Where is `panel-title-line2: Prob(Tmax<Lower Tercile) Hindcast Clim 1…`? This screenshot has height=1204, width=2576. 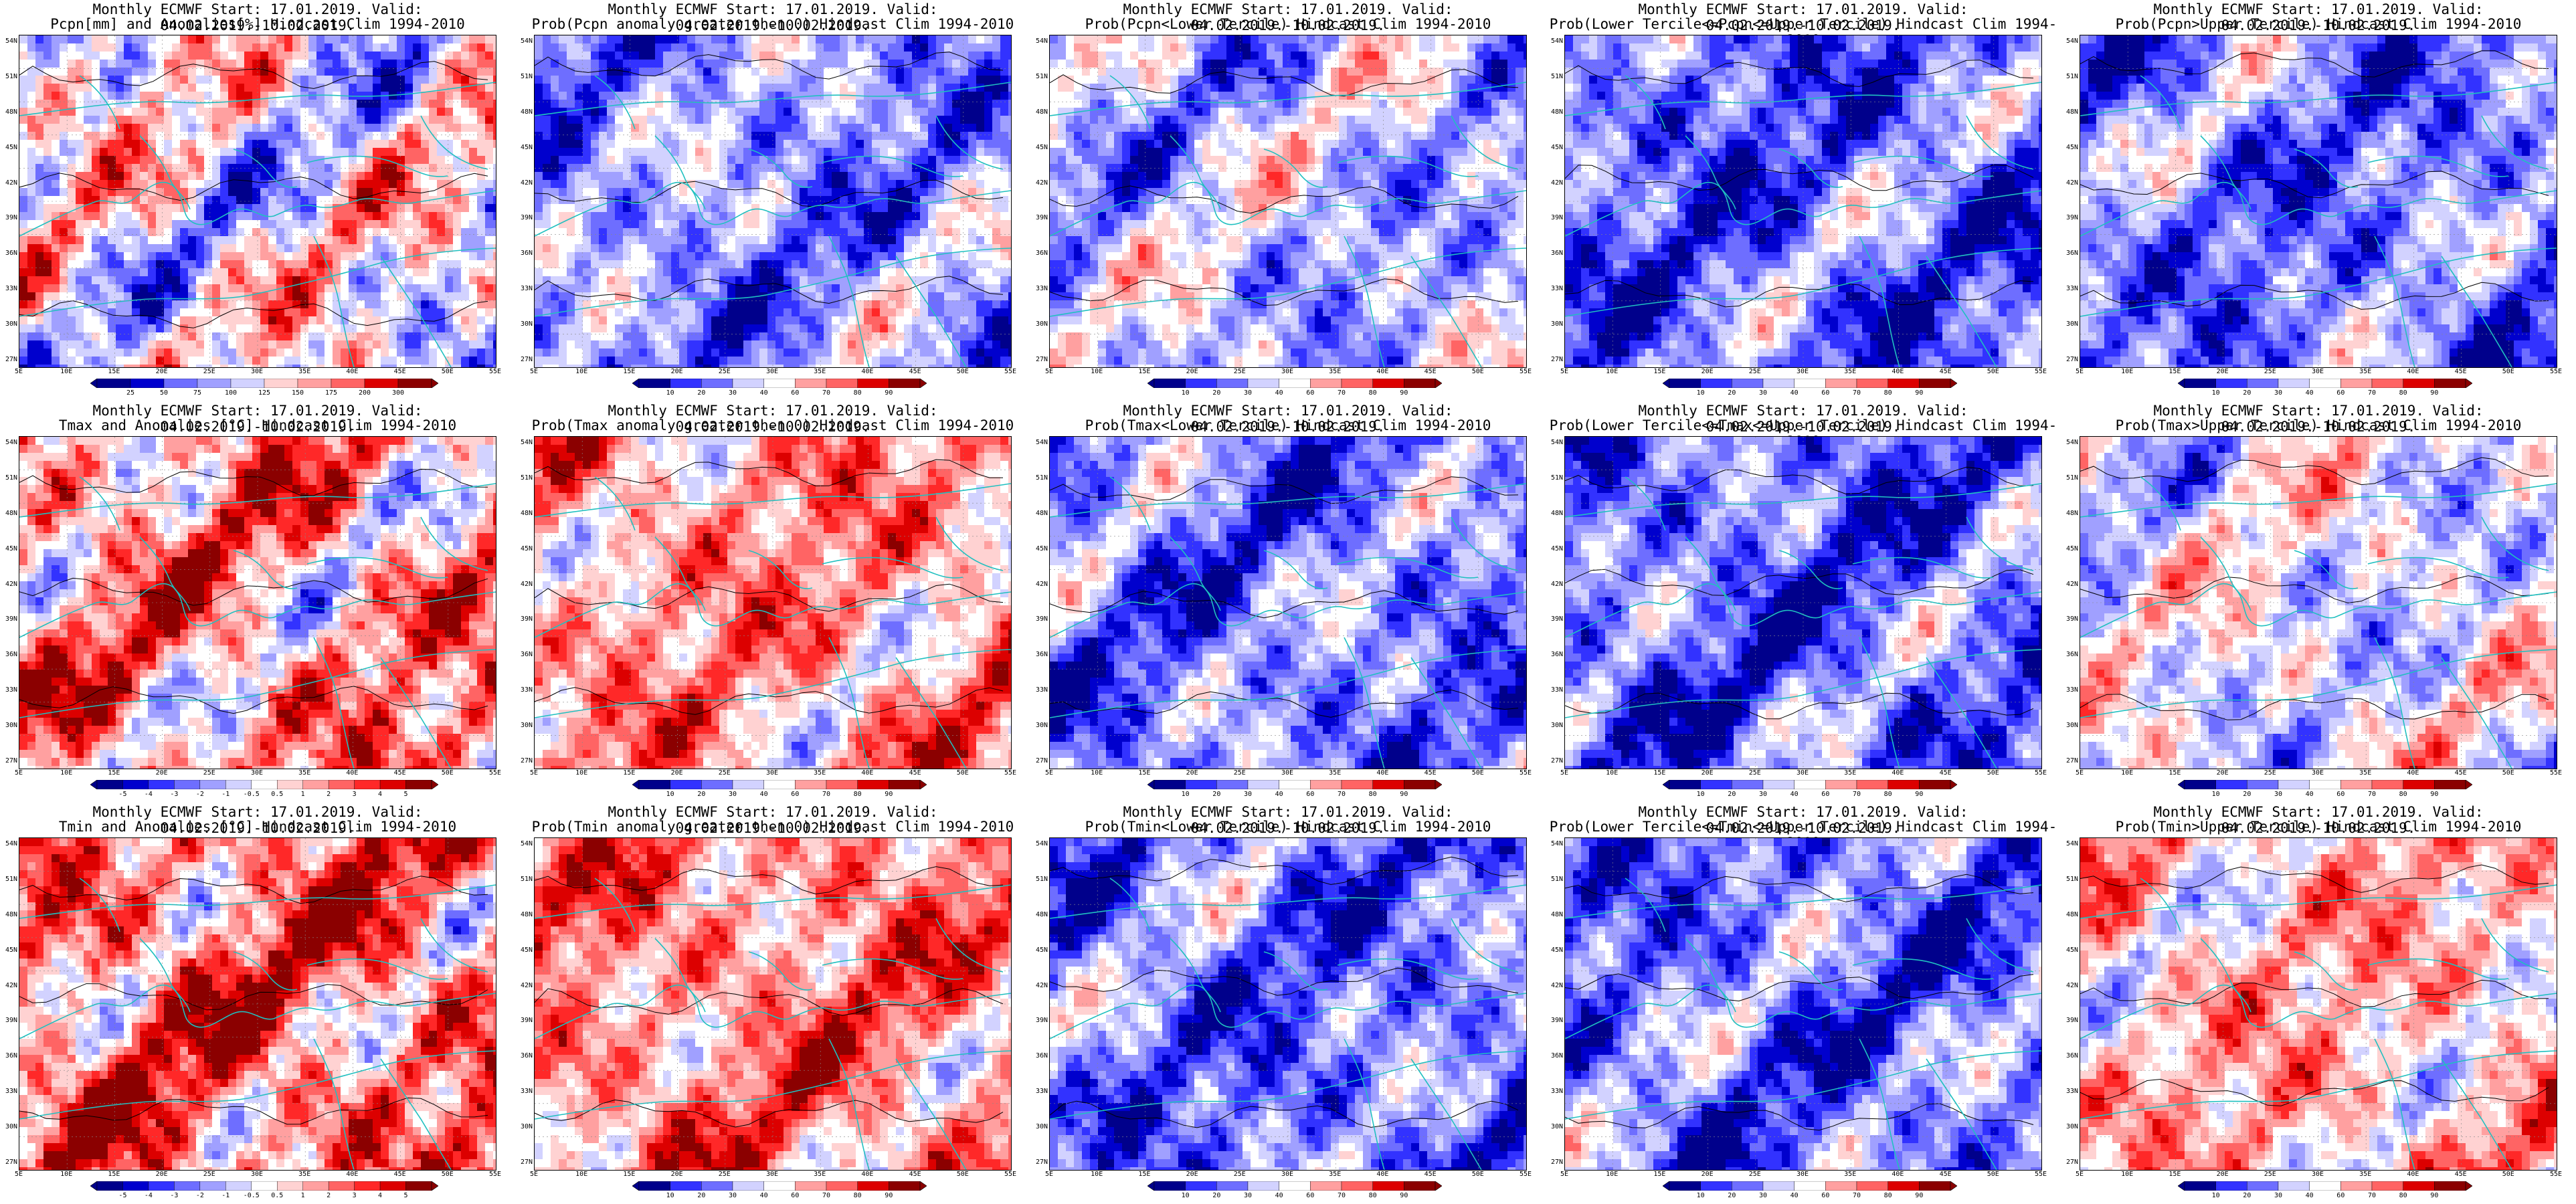
panel-title-line2: Prob(Tmax<Lower Tercile) Hindcast Clim 1… is located at coordinates (1288, 425).